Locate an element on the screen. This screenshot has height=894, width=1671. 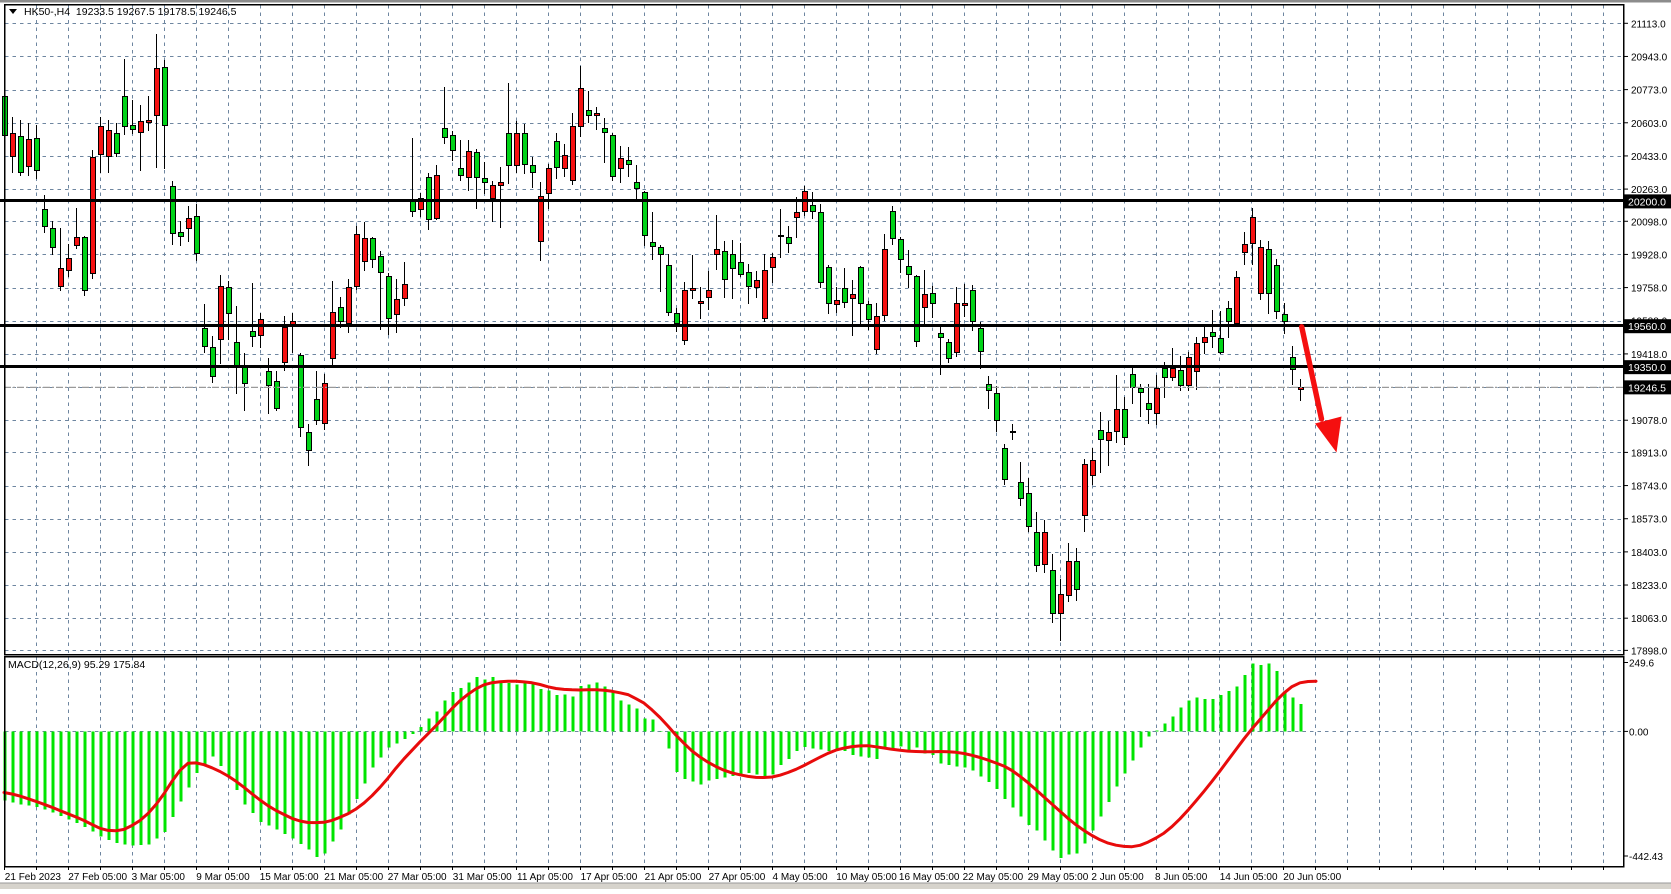
price-tick-label: 20603.0 is located at coordinates (1649, 124).